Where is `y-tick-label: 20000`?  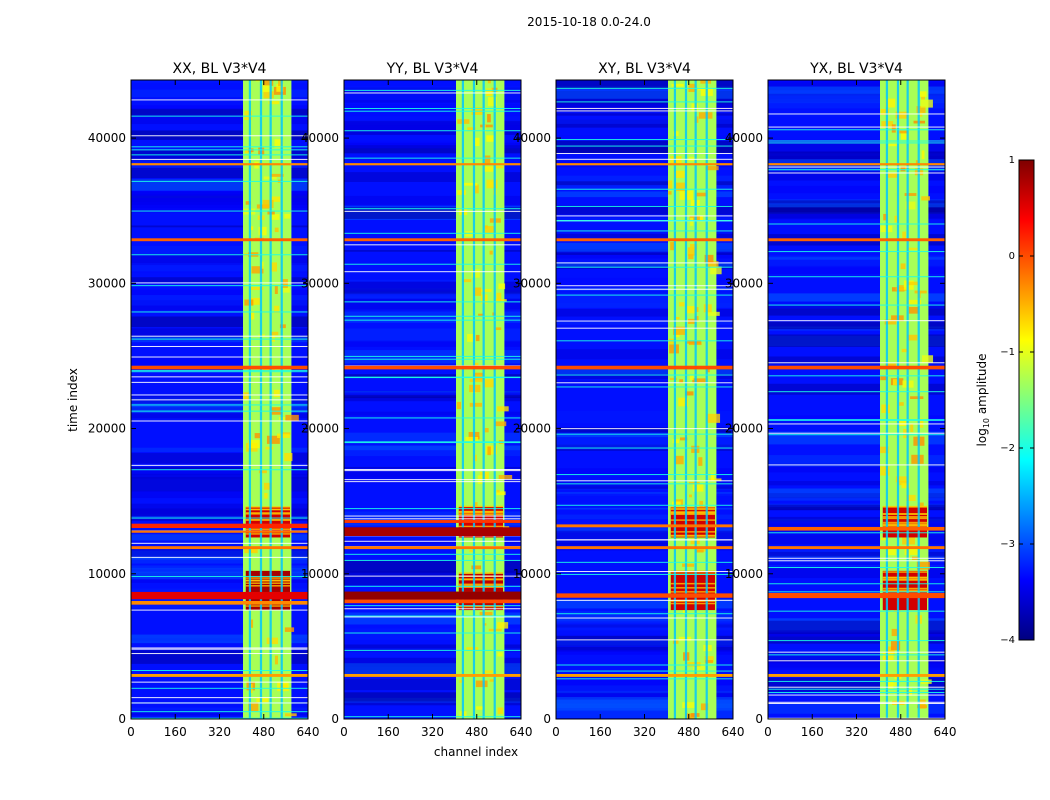
y-tick-label: 20000 is located at coordinates (744, 429).